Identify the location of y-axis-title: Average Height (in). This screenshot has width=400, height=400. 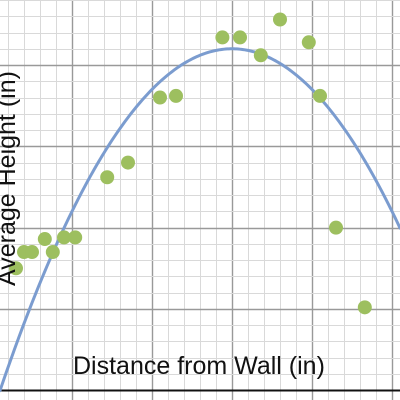
(10, 178).